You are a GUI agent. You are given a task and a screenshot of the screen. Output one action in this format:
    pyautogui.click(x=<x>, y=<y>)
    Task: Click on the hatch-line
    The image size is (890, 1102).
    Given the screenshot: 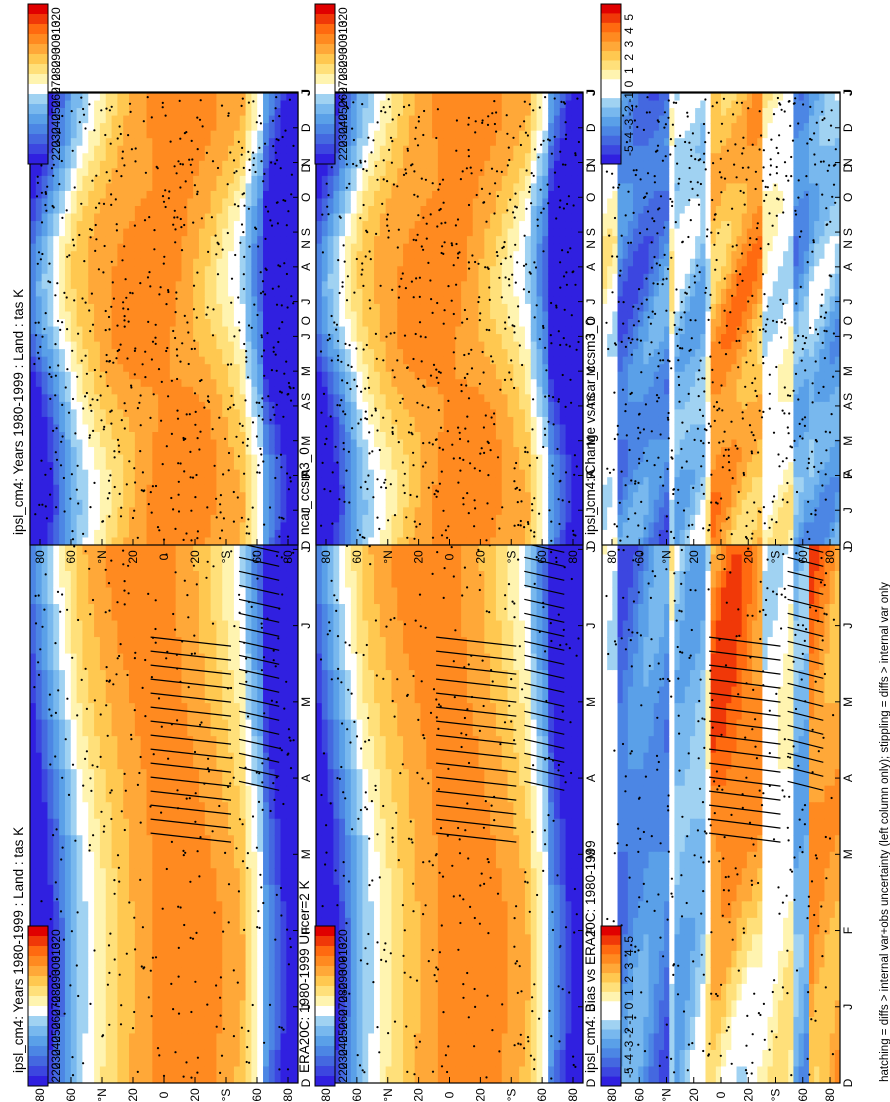 What is the action you would take?
    pyautogui.click(x=191, y=809)
    